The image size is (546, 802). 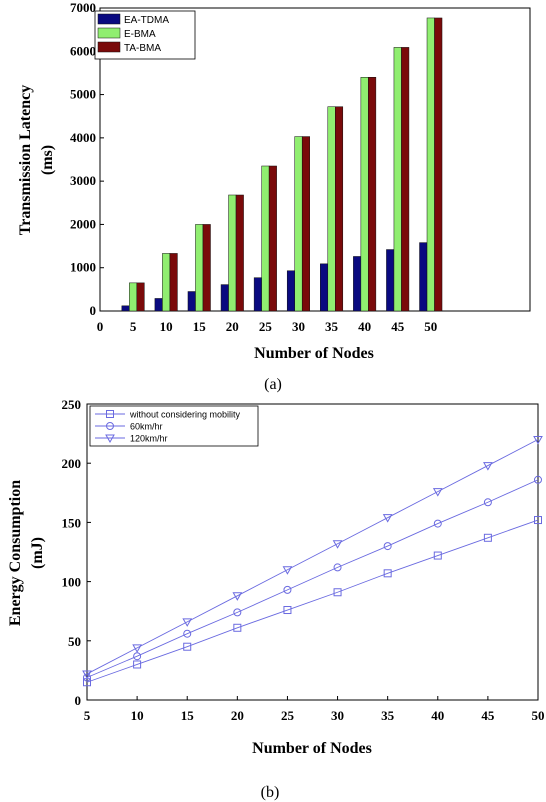 What do you see at coordinates (83, 94) in the screenshot?
I see `y-tick-label: 5000` at bounding box center [83, 94].